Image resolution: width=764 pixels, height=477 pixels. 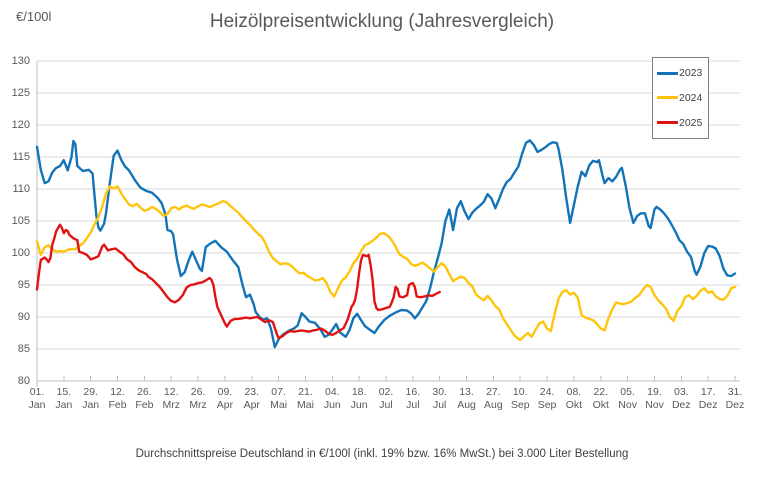 I want to click on x-tick-label: 01. Jan, so click(x=37, y=398).